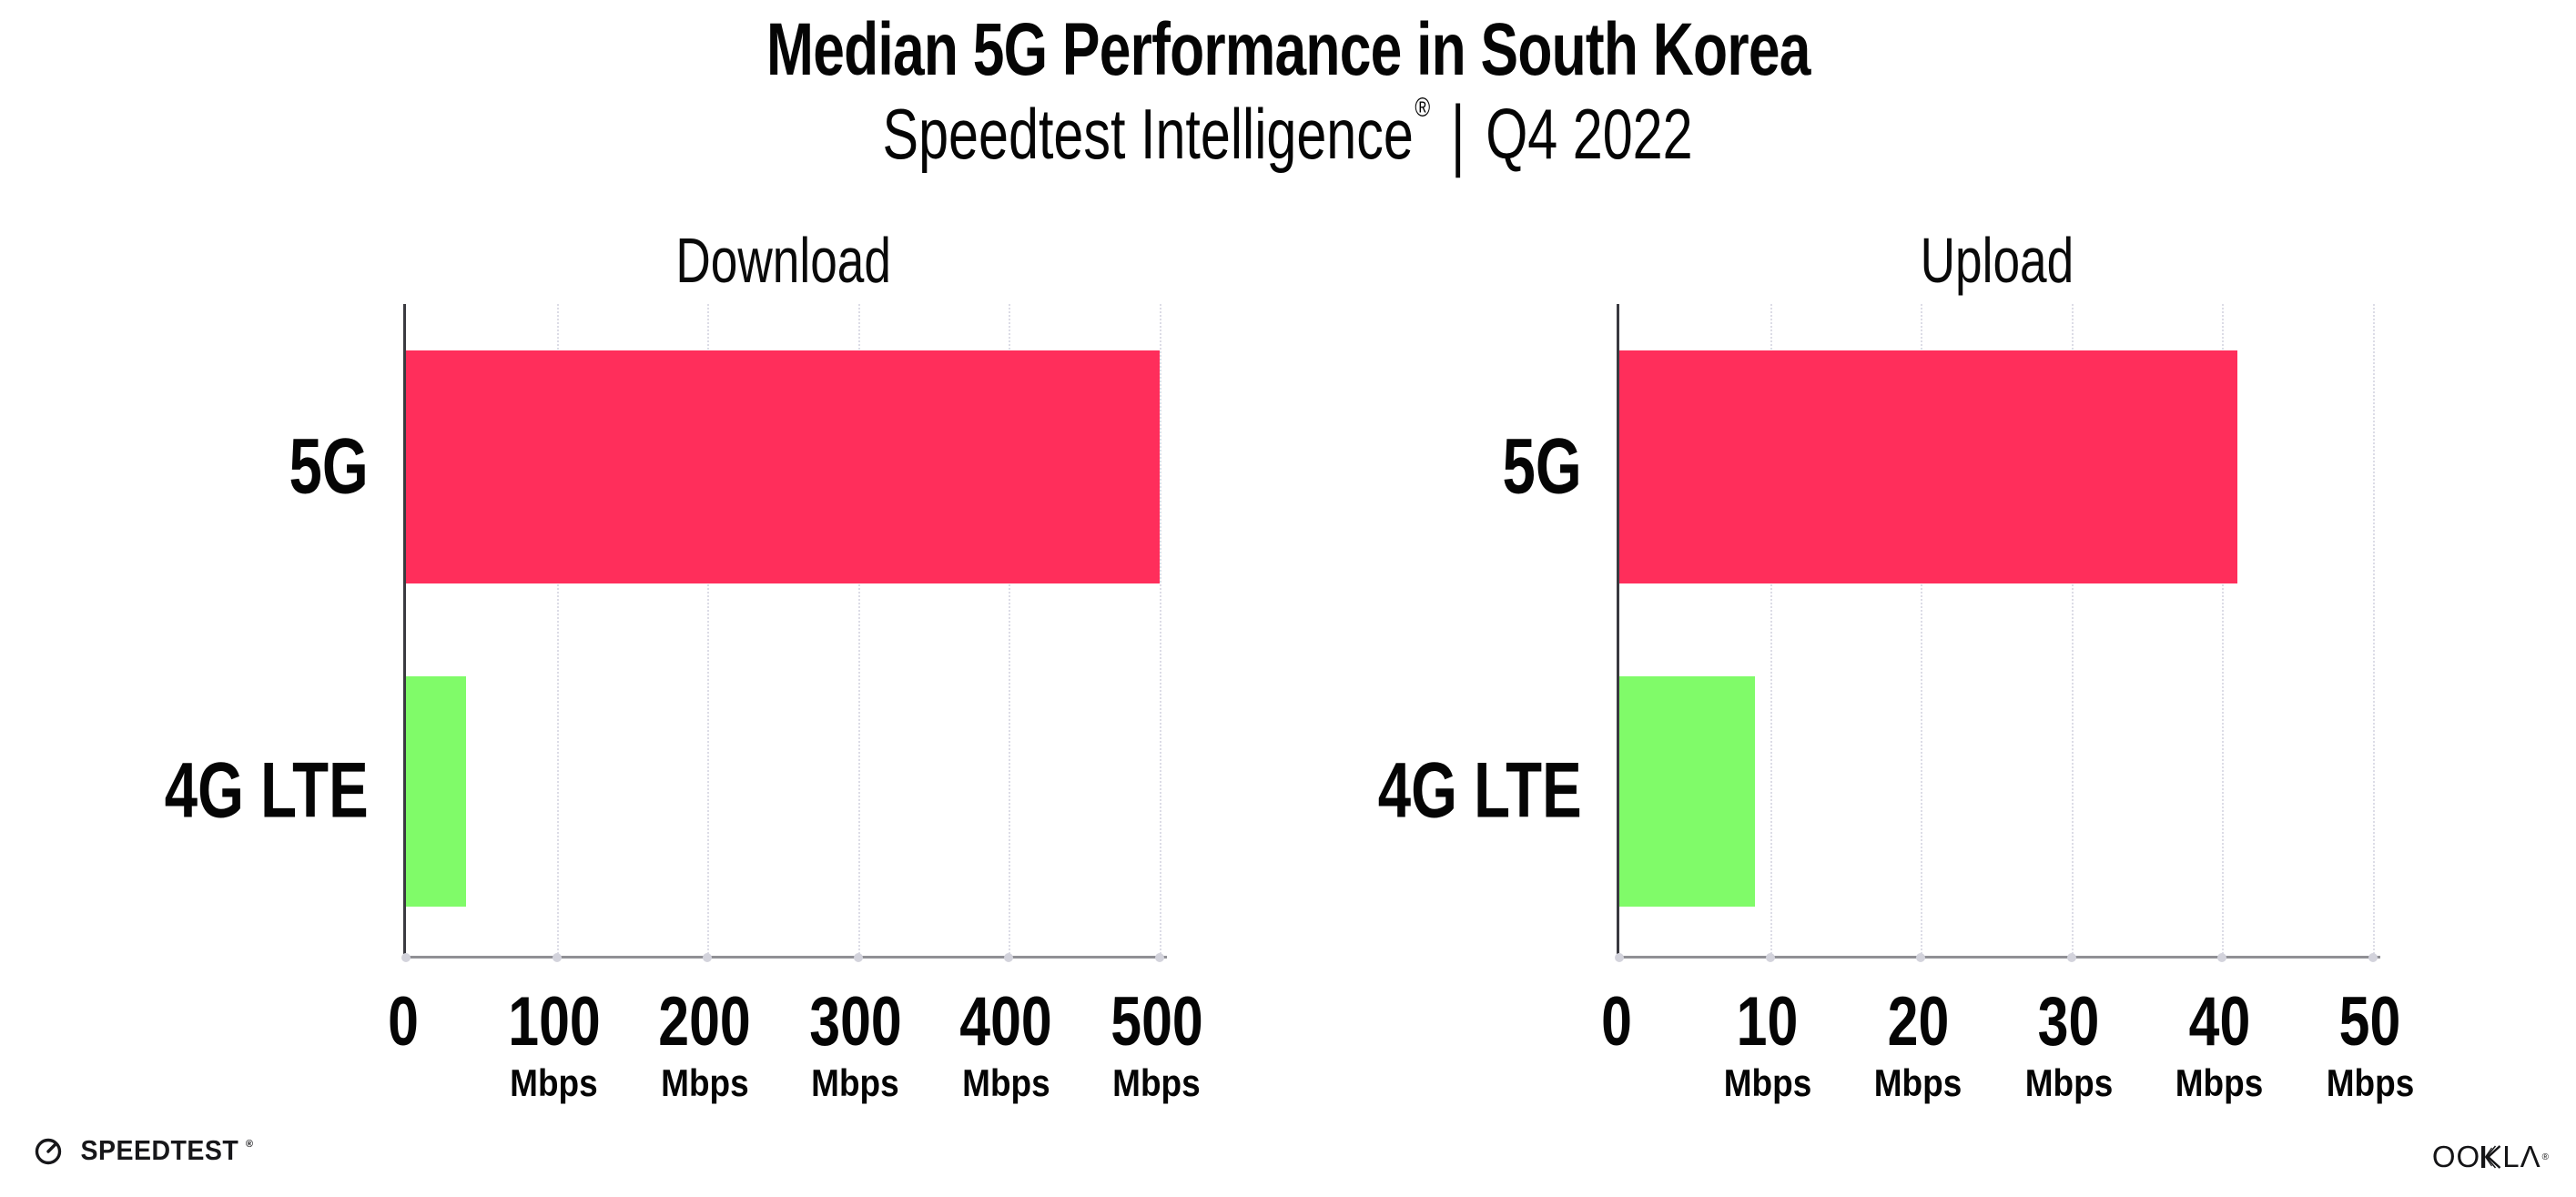 The width and height of the screenshot is (2576, 1197). I want to click on x-tick-value: 30, so click(2068, 1021).